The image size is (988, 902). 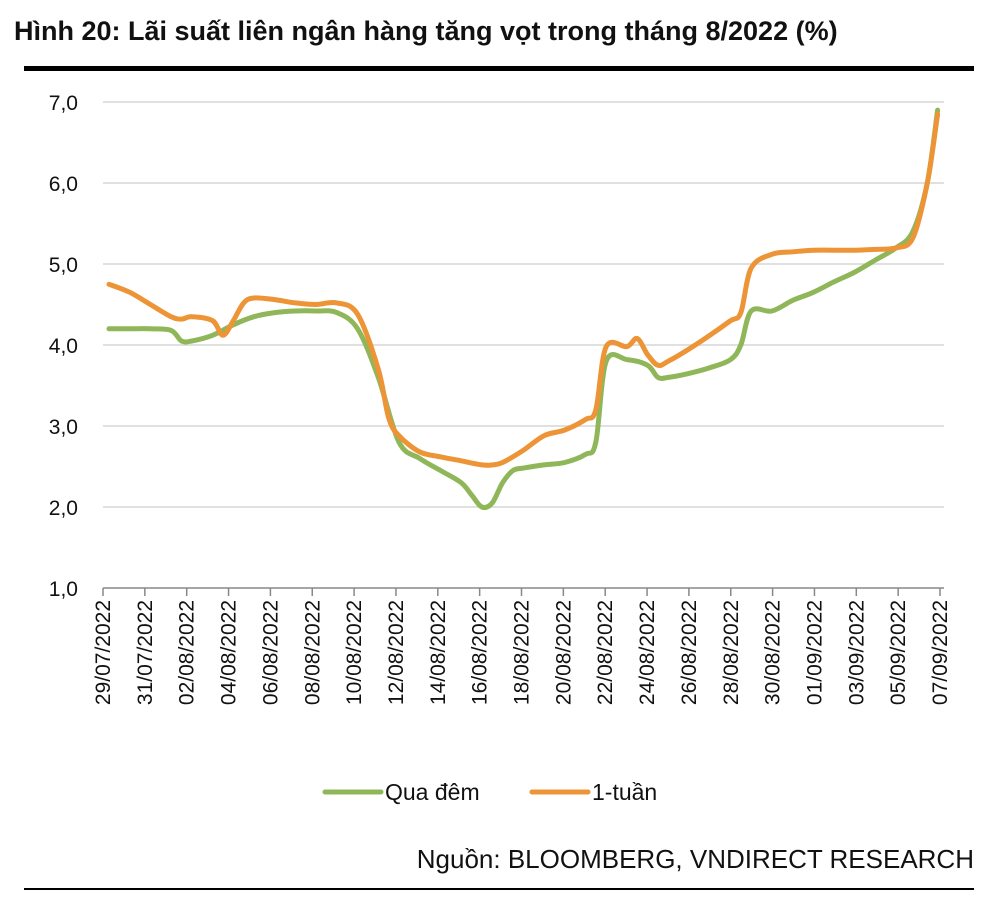 What do you see at coordinates (731, 652) in the screenshot?
I see `x-tick-label: 28/08/2022` at bounding box center [731, 652].